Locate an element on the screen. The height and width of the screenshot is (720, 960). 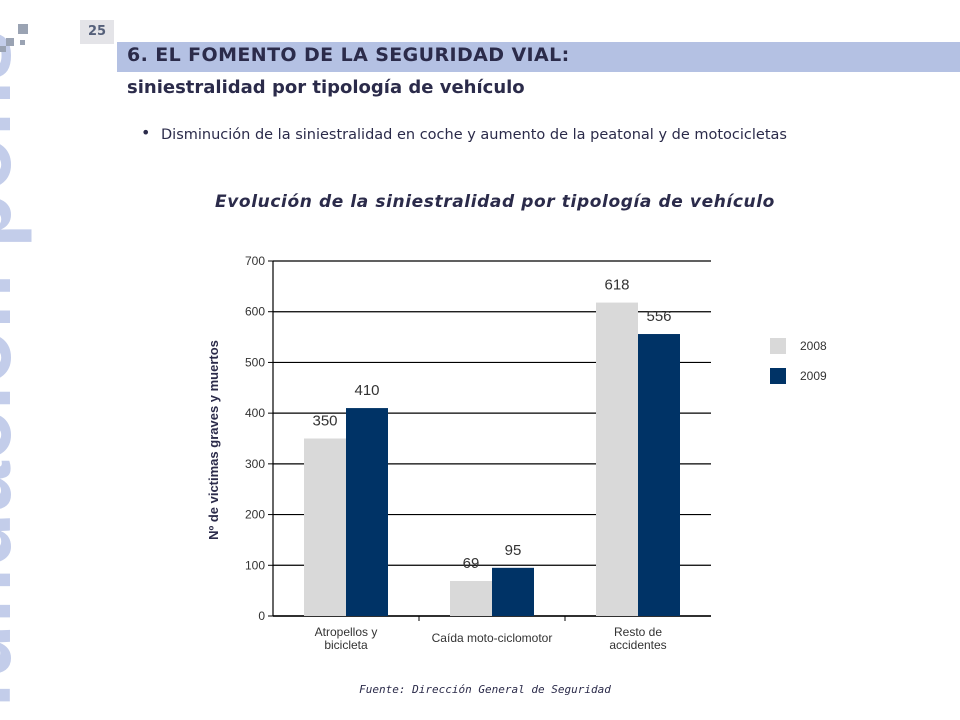
y-tick-label: 100 is located at coordinates (255, 565).